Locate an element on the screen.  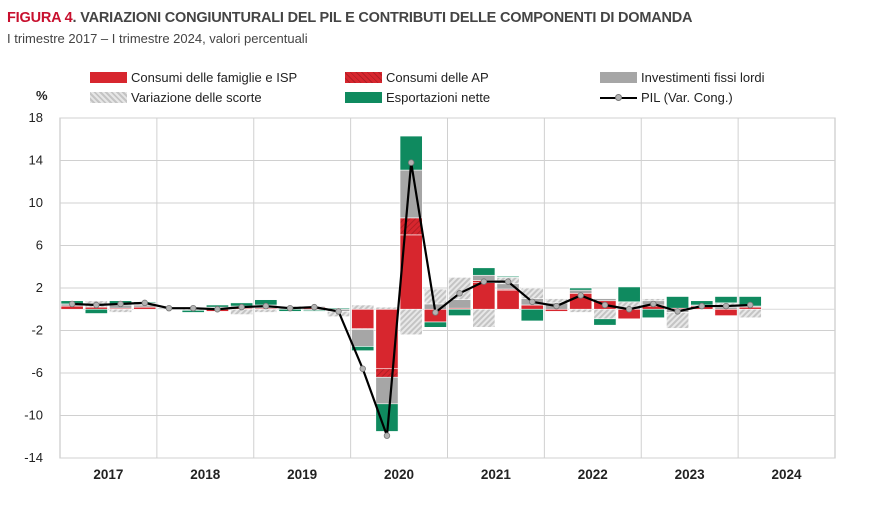
legend-label: PIL (Var. Cong.) is located at coordinates (687, 97).